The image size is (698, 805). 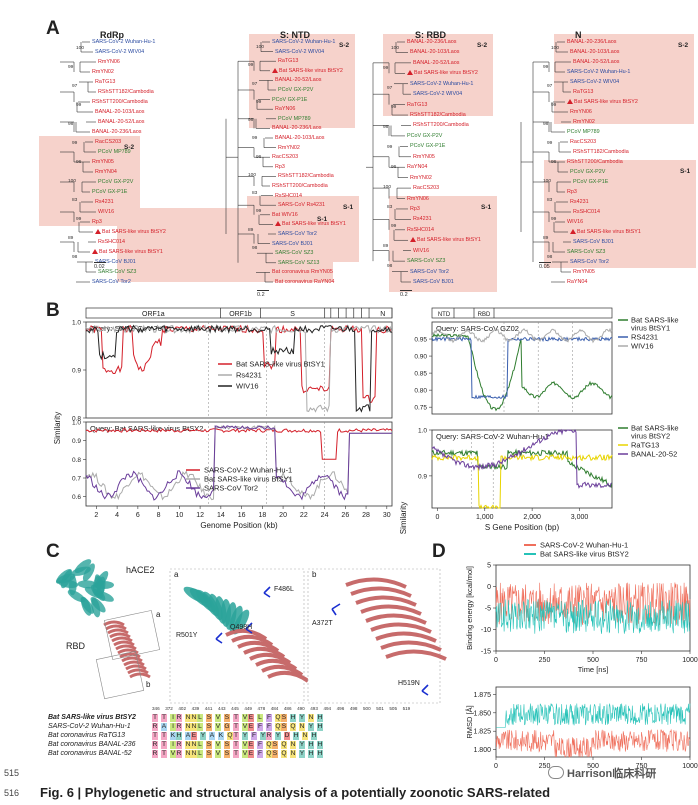 I want to click on x-tick-label: 10, so click(x=179, y=515).